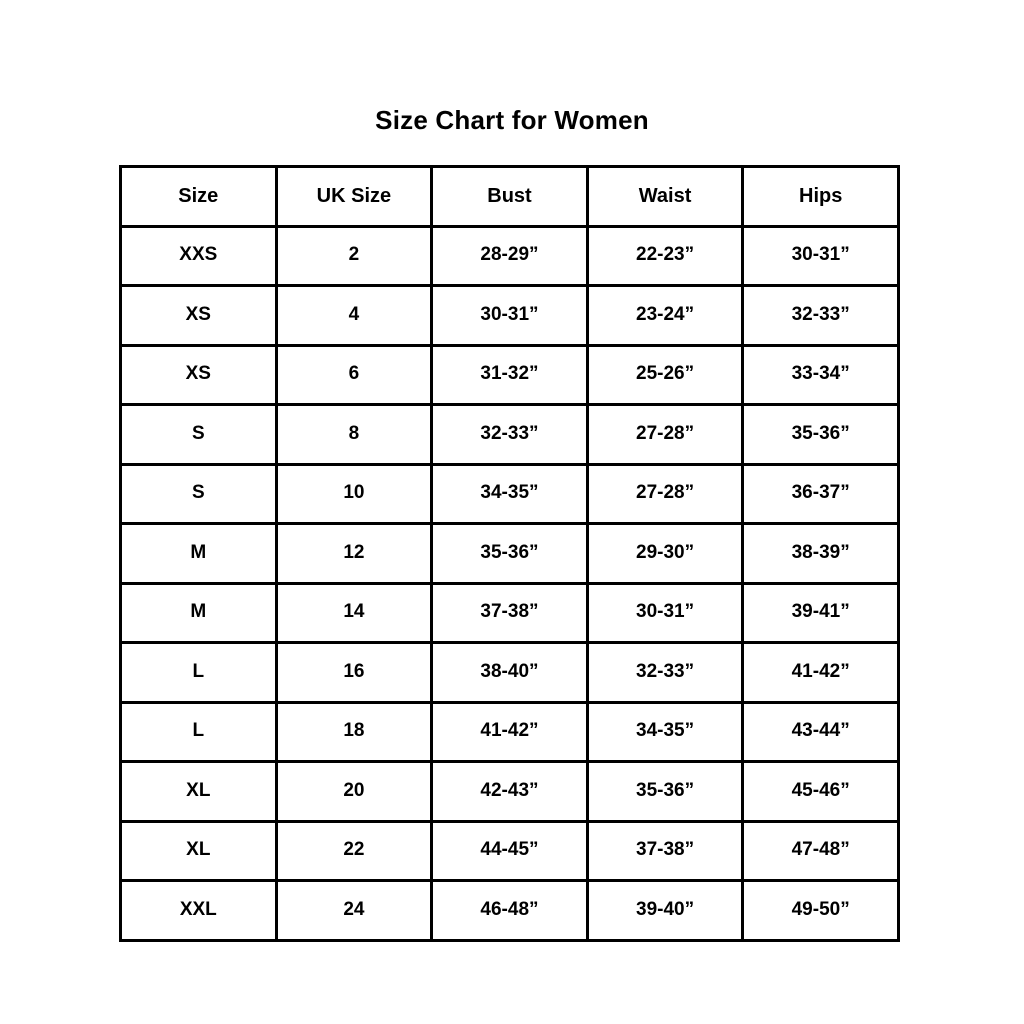 This screenshot has height=1024, width=1024. I want to click on page-title: Size Chart for Women, so click(512, 120).